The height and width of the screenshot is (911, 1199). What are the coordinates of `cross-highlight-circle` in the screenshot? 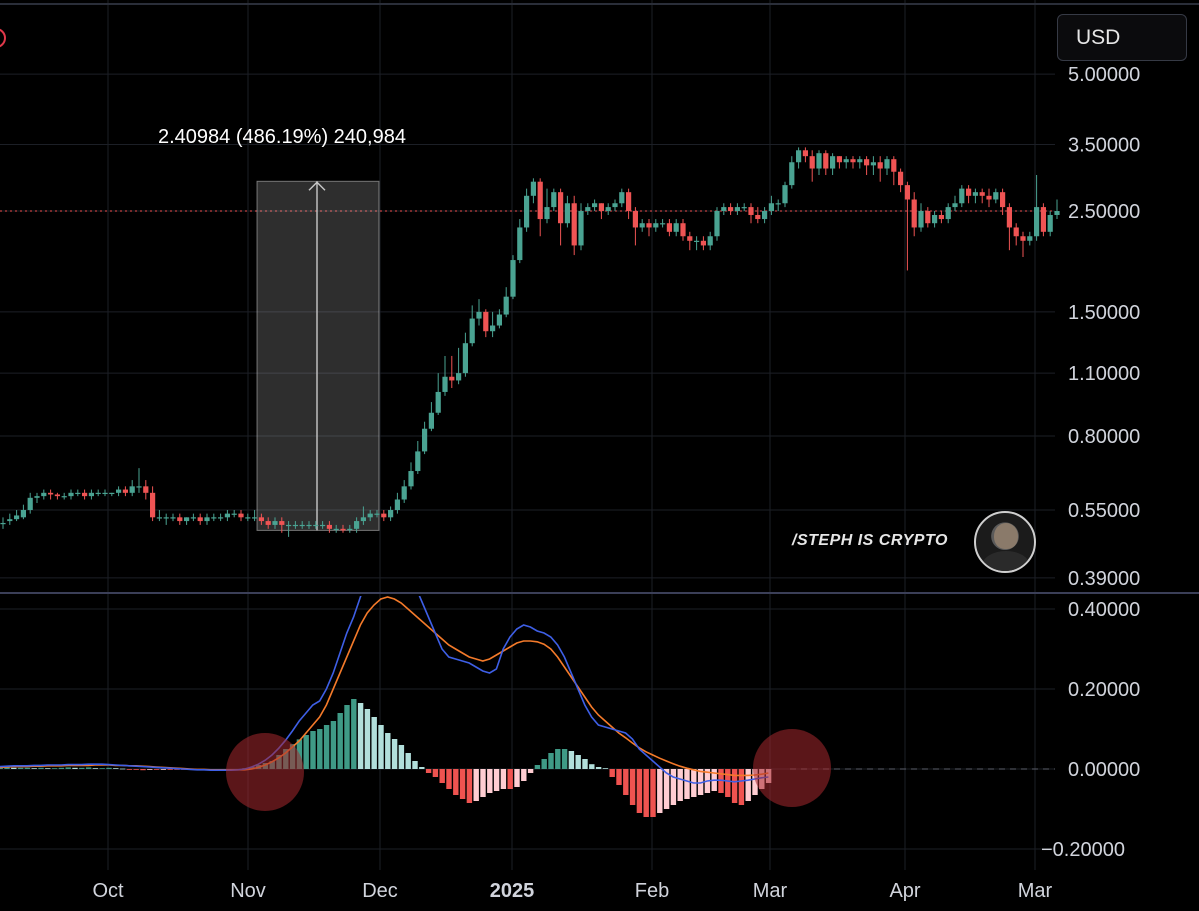 It's located at (265, 772).